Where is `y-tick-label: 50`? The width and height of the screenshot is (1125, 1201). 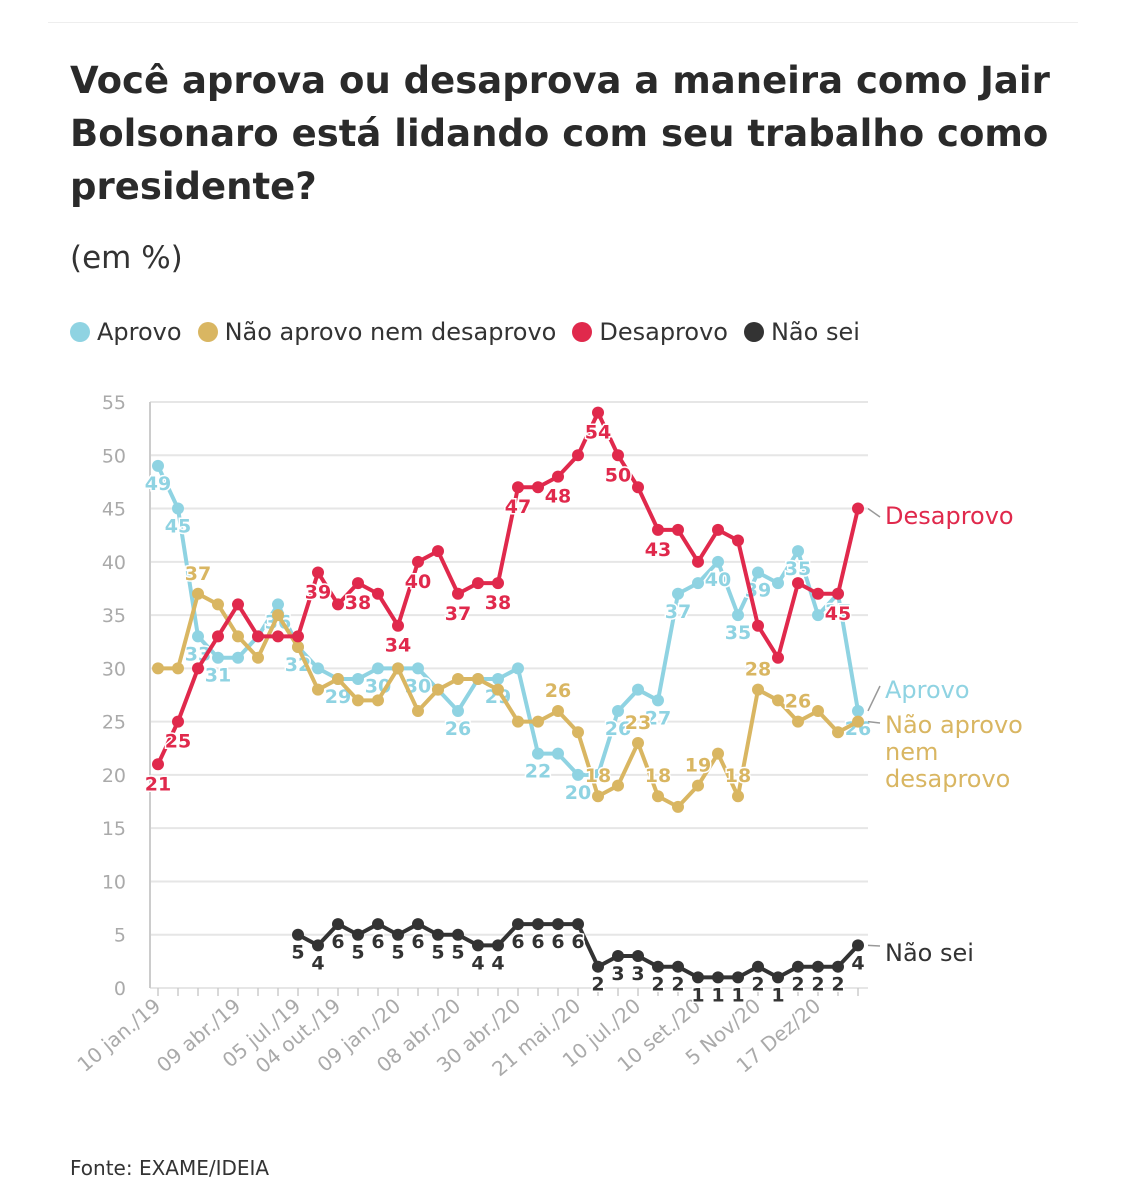 y-tick-label: 50 is located at coordinates (114, 456).